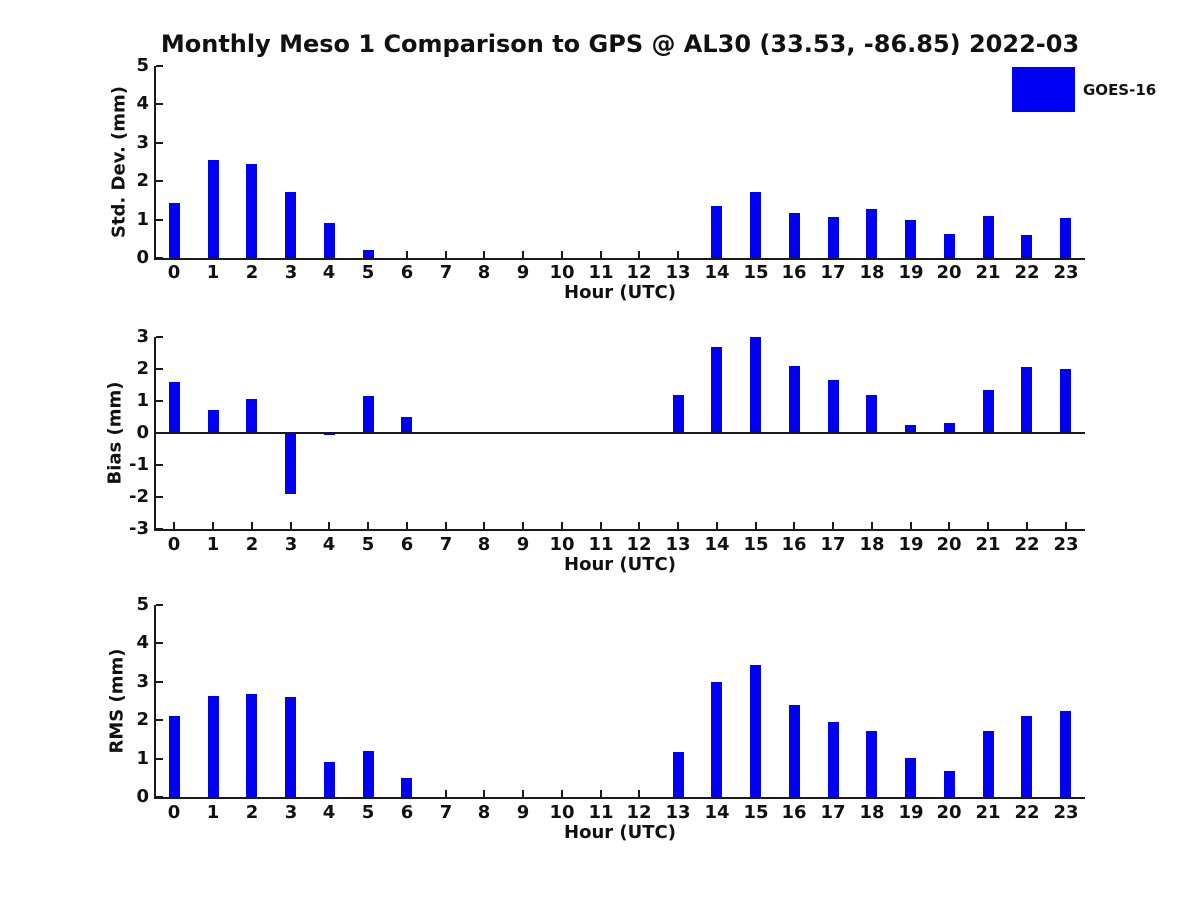 The height and width of the screenshot is (900, 1200). Describe the element at coordinates (717, 812) in the screenshot. I see `x-tick-label: 14` at that location.